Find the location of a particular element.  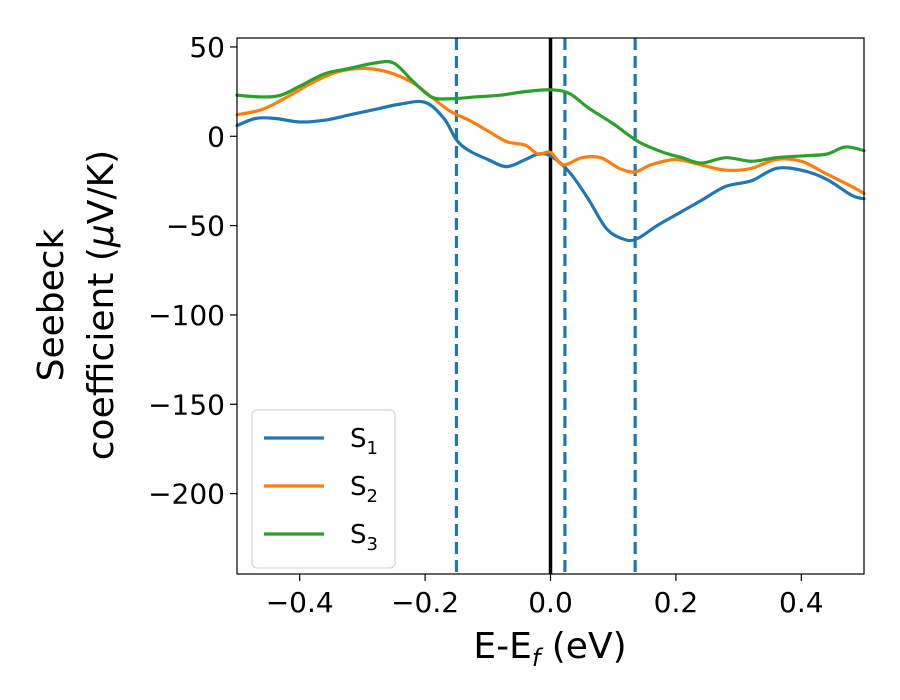

series-line-s2 is located at coordinates (550, 131).